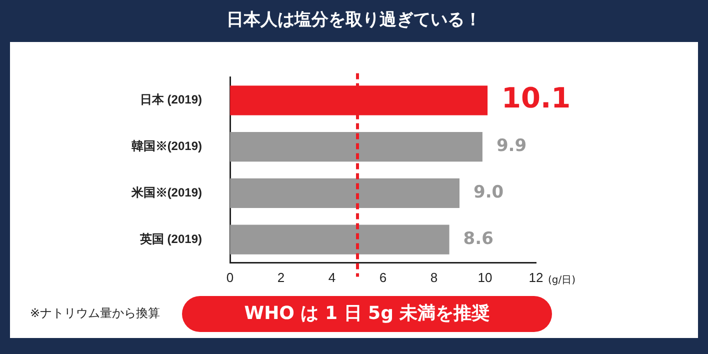 The image size is (708, 354). What do you see at coordinates (166, 193) in the screenshot?
I see `y-tick-label: 米国※(2019)` at bounding box center [166, 193].